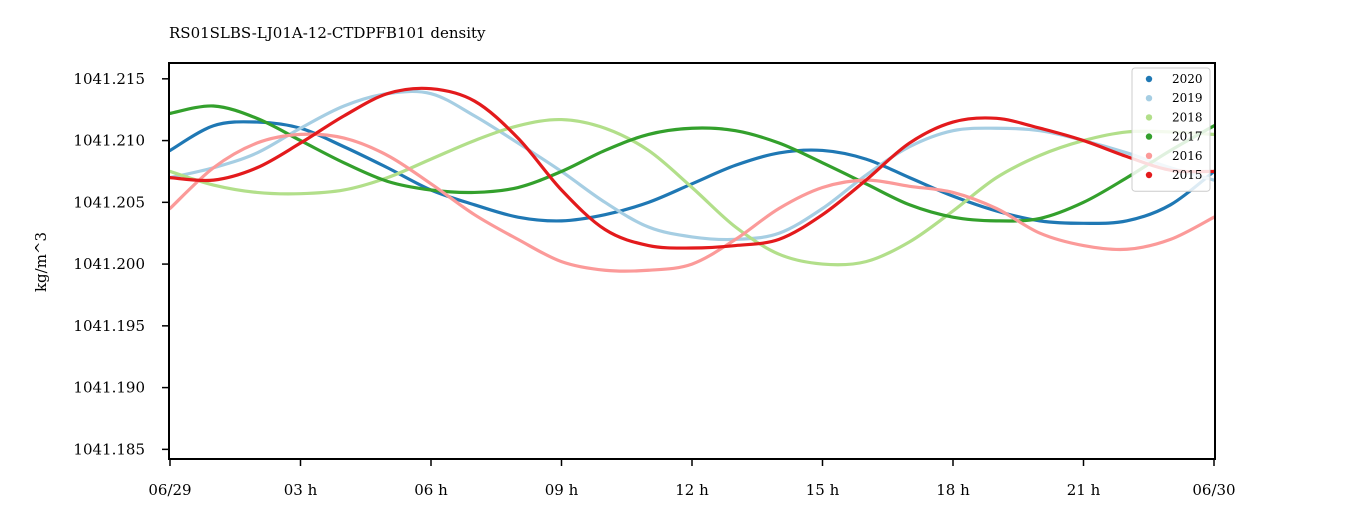 The width and height of the screenshot is (1350, 525). Describe the element at coordinates (1084, 490) in the screenshot. I see `x-tick-label: 21 h` at that location.